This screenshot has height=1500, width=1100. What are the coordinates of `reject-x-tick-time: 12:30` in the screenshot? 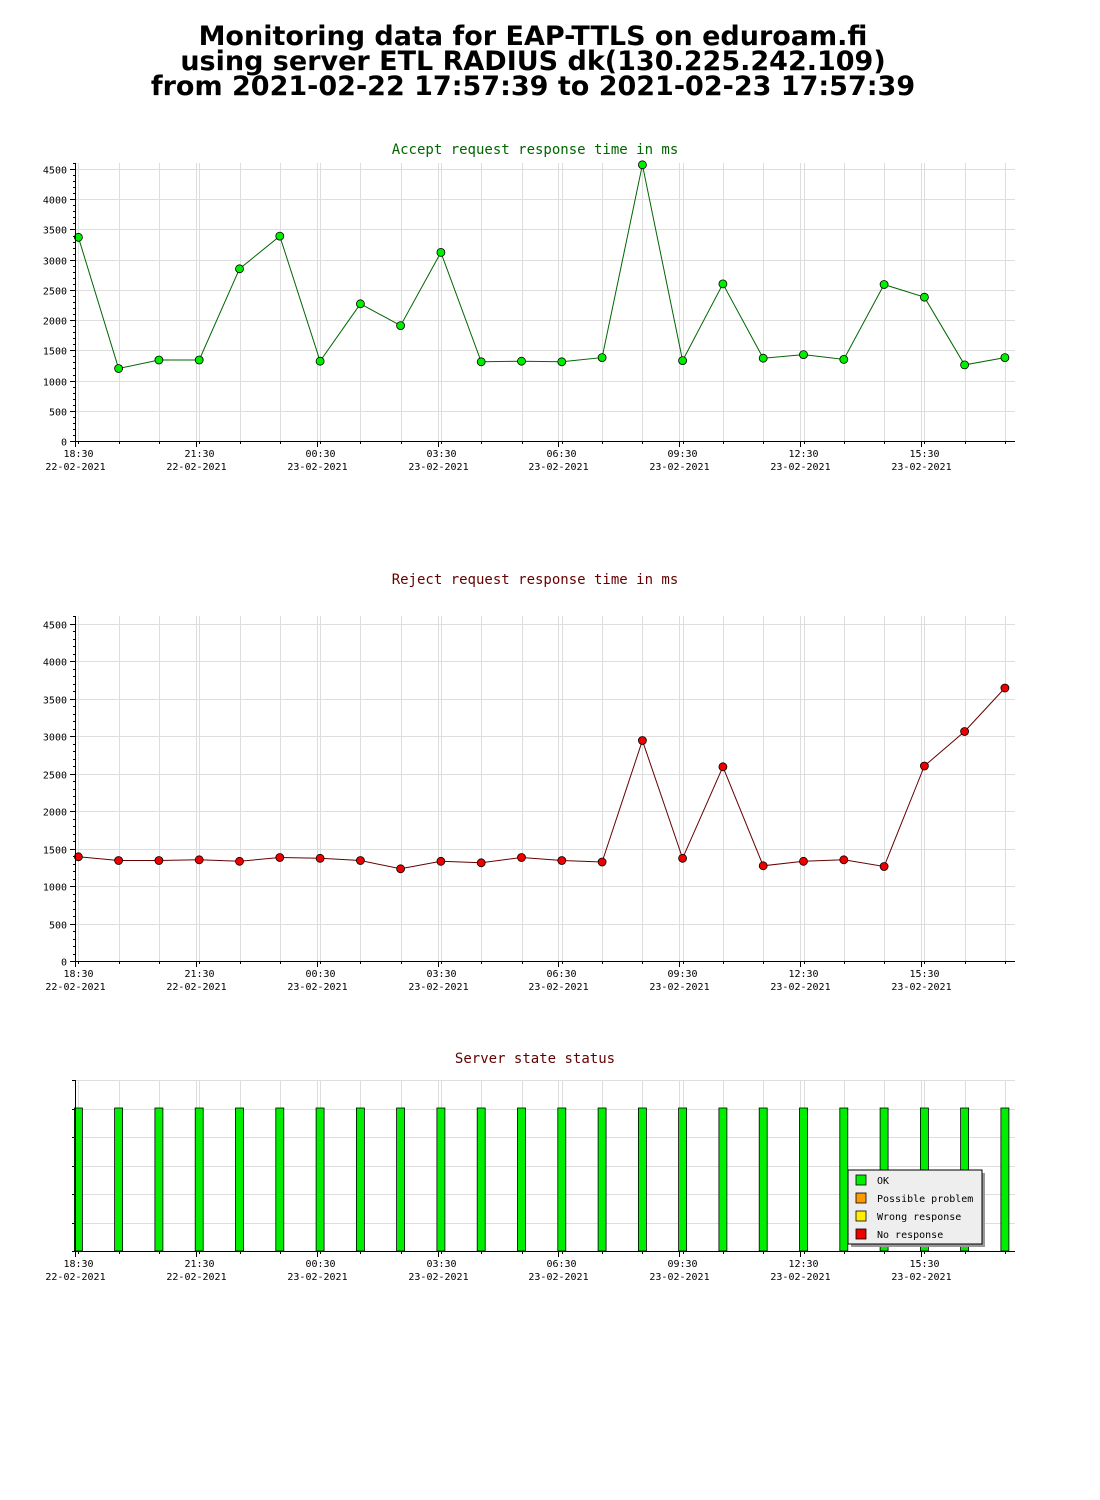 It's located at (803, 974).